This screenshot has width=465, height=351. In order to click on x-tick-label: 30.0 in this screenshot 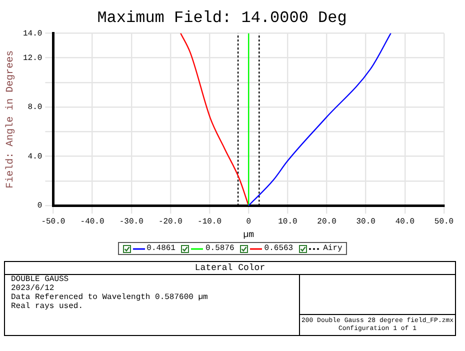, I will do `click(366, 222)`.